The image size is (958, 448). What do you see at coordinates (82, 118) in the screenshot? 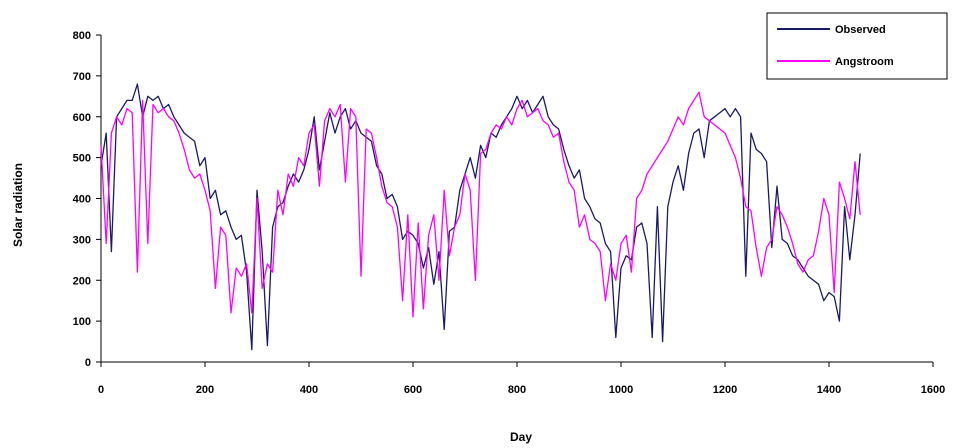
I see `y-tick-label: 600` at bounding box center [82, 118].